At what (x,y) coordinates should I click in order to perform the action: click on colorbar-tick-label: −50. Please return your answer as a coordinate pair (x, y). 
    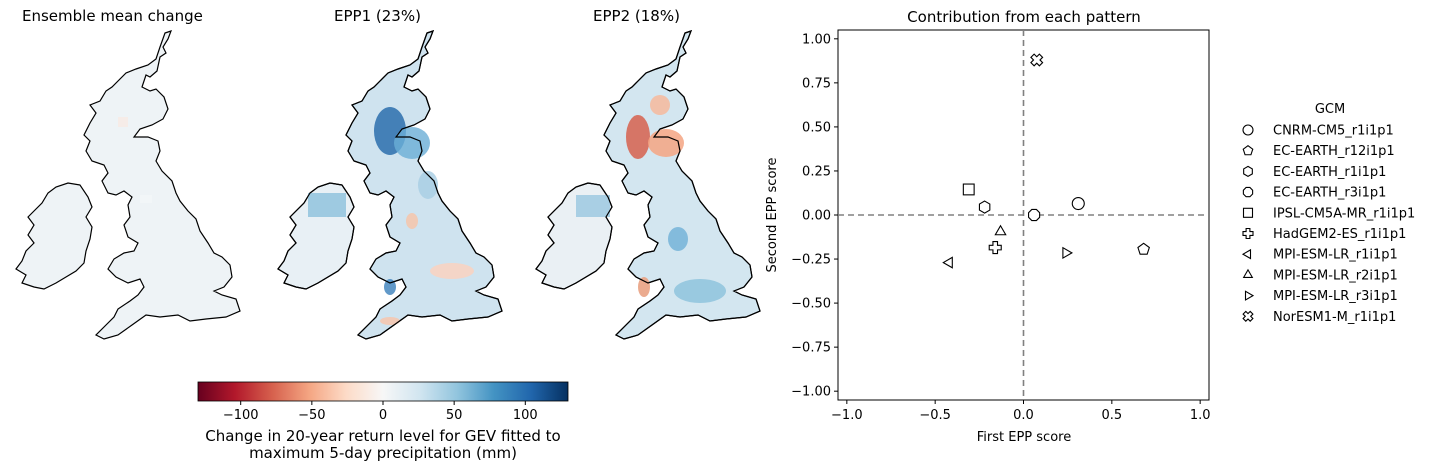
    Looking at the image, I should click on (311, 415).